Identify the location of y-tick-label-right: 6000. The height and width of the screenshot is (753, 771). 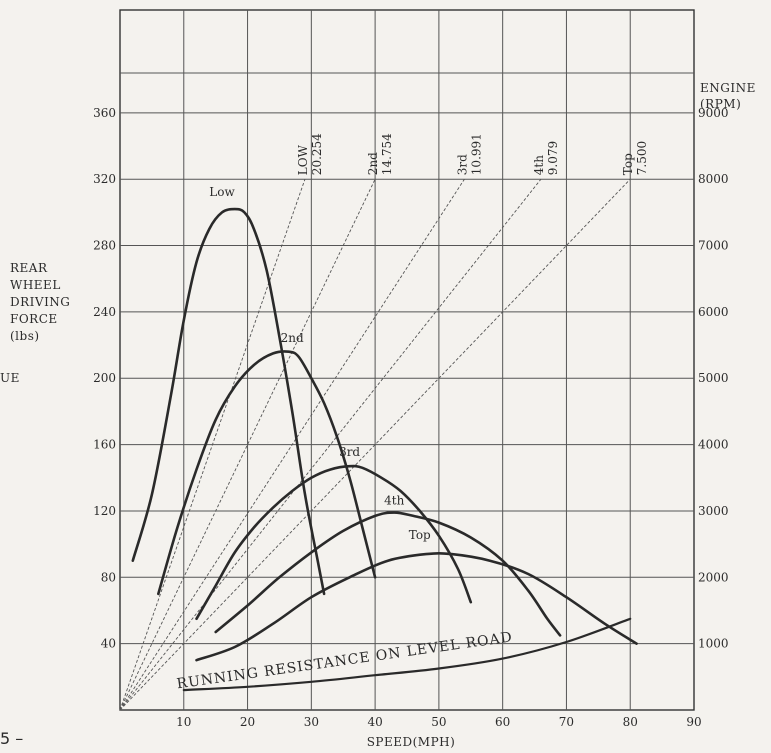
(713, 312).